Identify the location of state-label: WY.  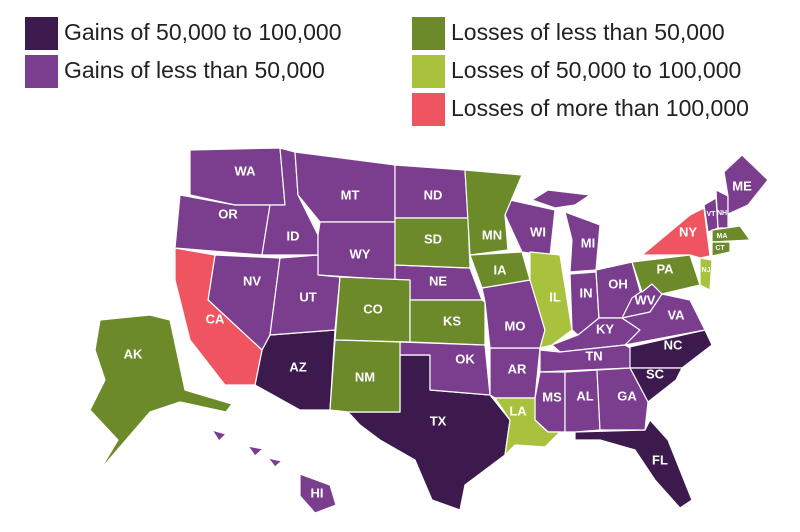
(360, 253).